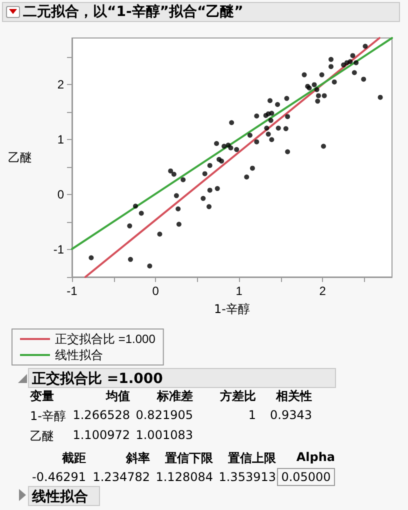  I want to click on text: 1-辛醇, so click(48, 416).